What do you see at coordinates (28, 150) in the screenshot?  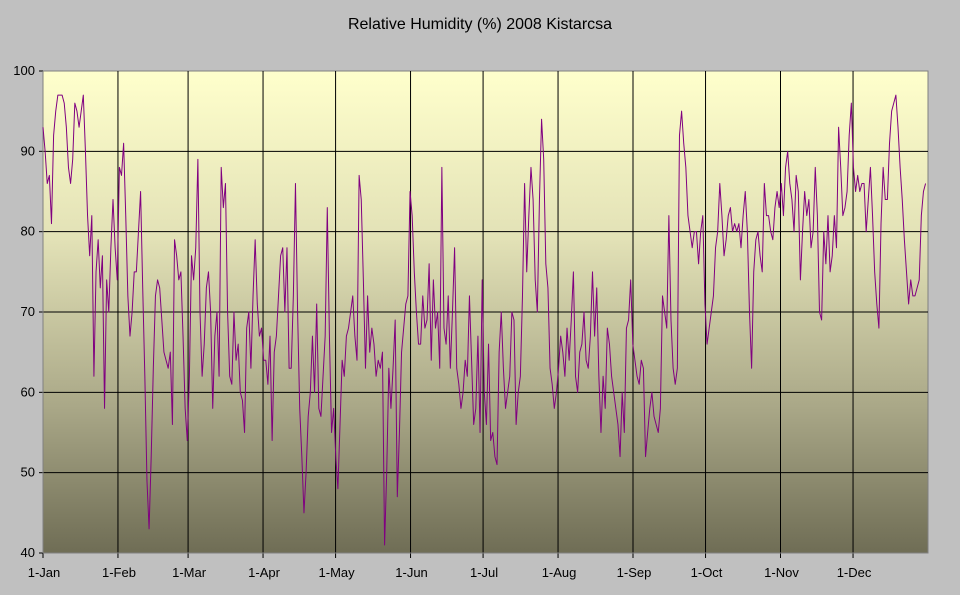 I see `y-tick-label: 90` at bounding box center [28, 150].